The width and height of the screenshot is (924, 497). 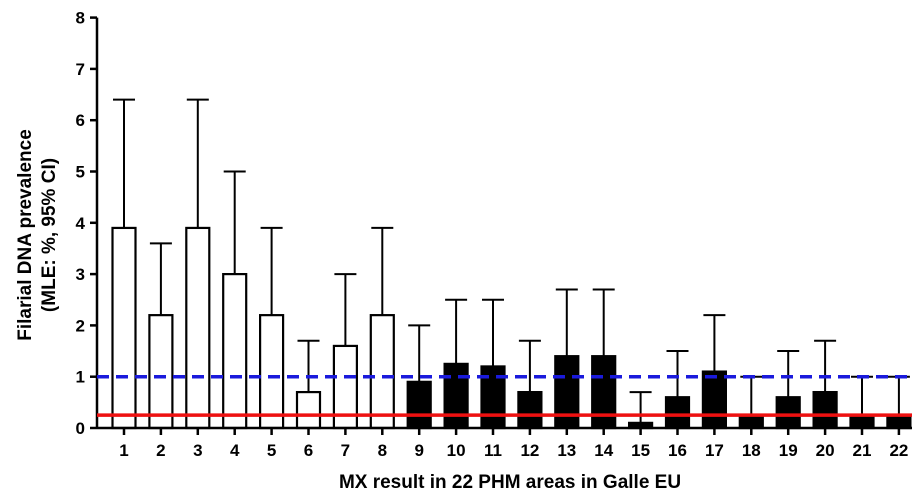 I want to click on x-tick-label: 15, so click(x=640, y=450).